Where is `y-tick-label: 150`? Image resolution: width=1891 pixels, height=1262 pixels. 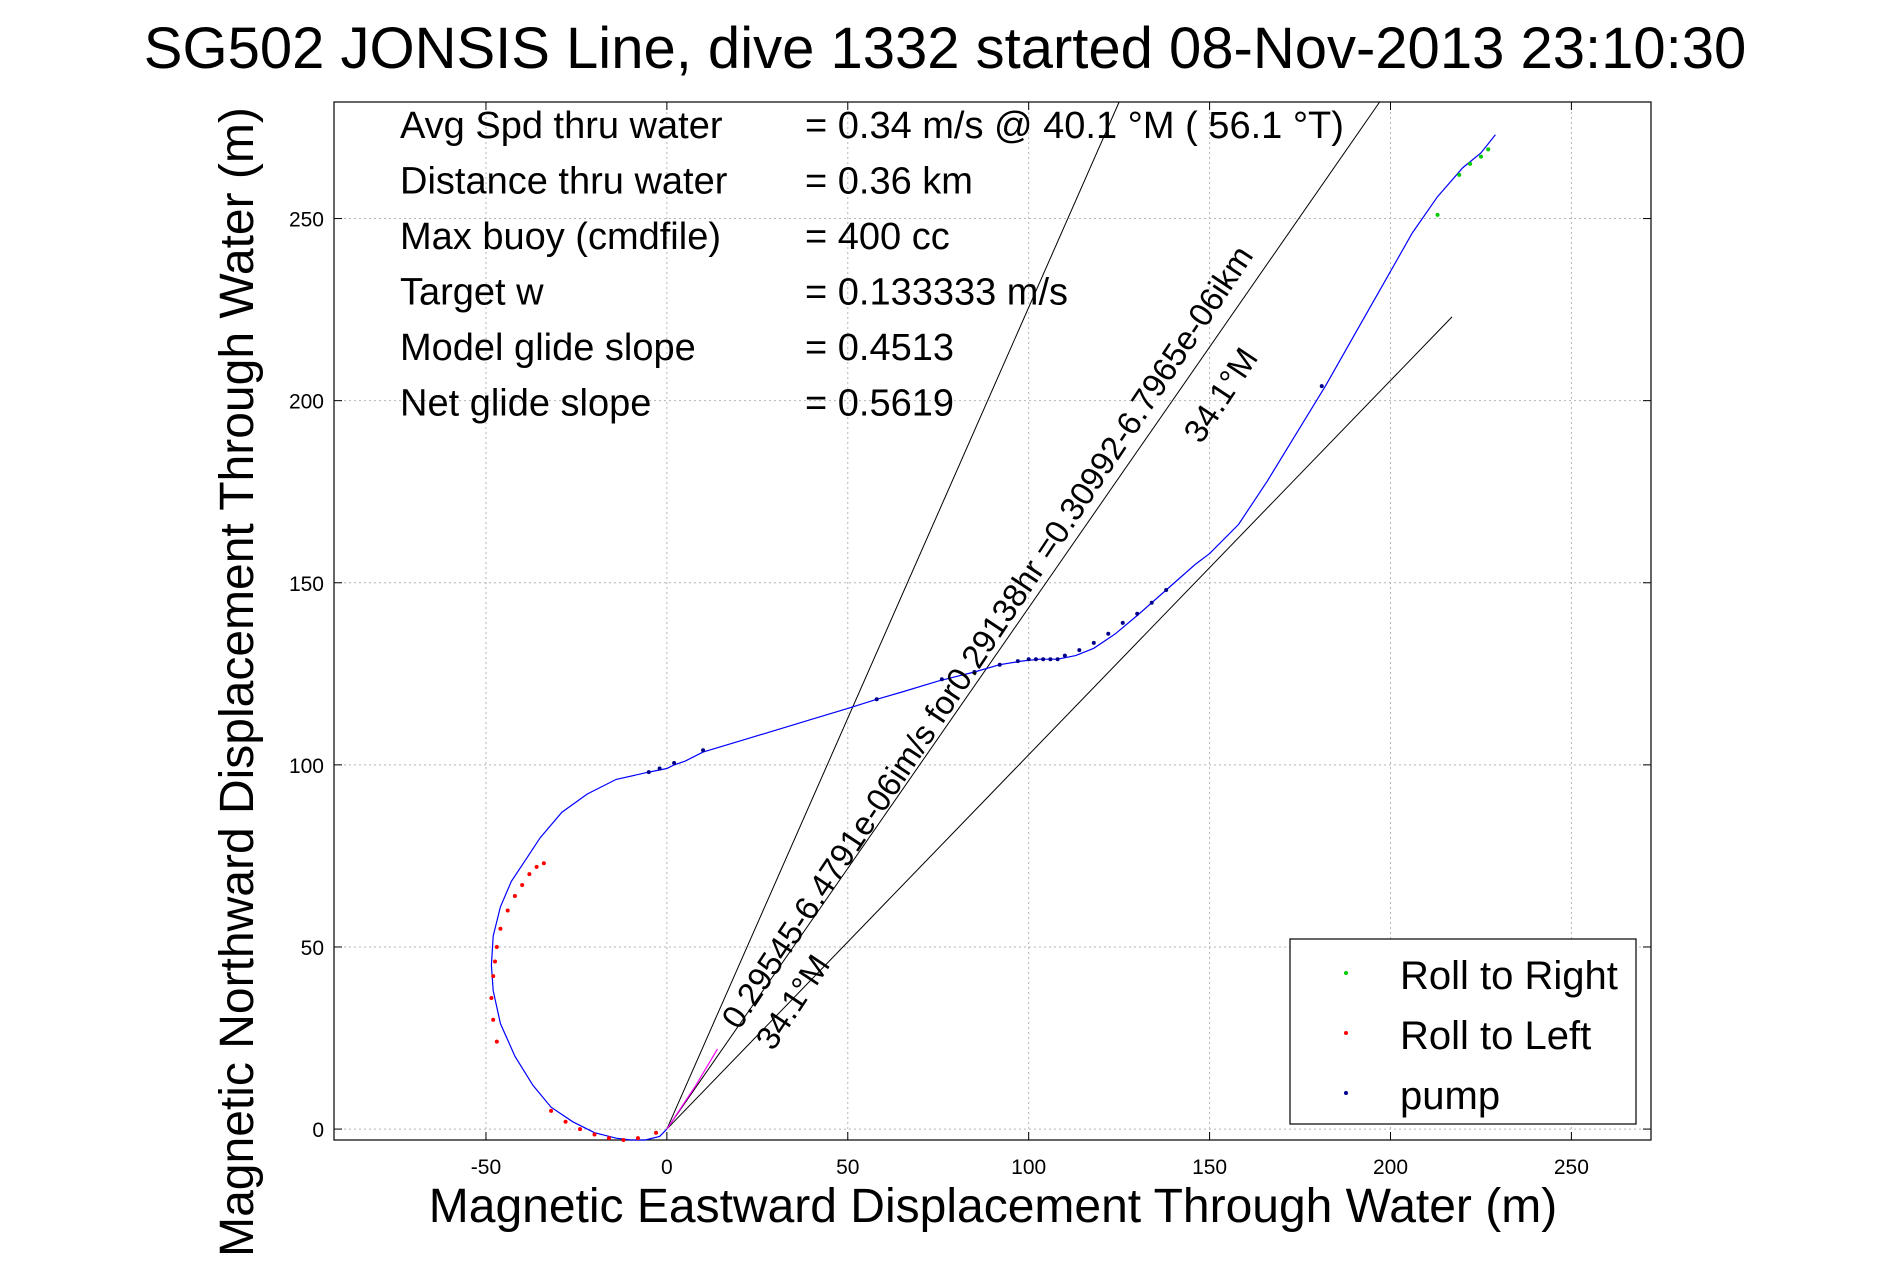 y-tick-label: 150 is located at coordinates (306, 584).